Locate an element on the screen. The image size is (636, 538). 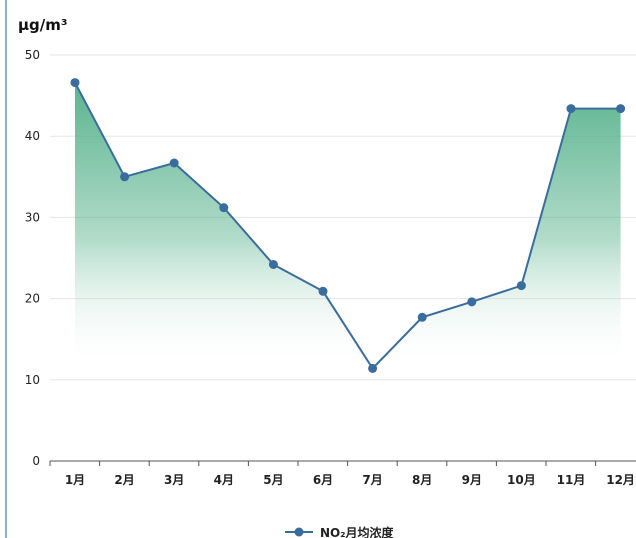
y-axis-unit-label: μg/m³ is located at coordinates (42, 25).